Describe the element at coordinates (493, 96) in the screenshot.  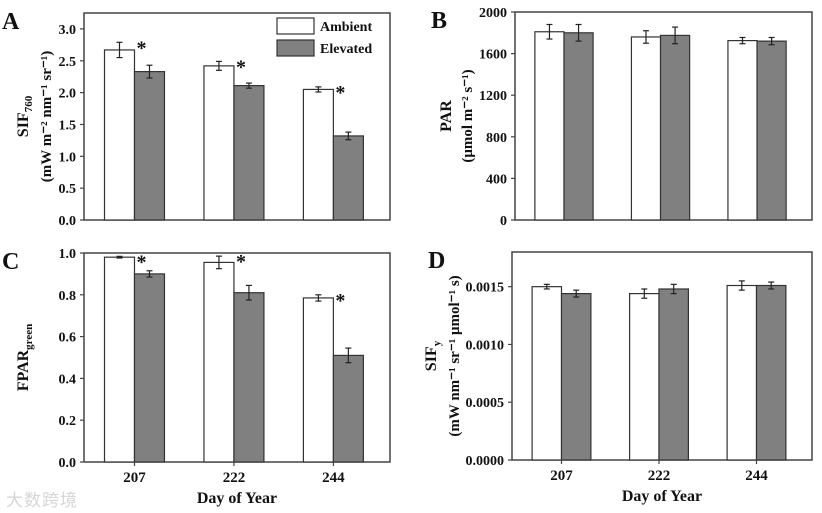
I see `y-tick-label: 1200` at that location.